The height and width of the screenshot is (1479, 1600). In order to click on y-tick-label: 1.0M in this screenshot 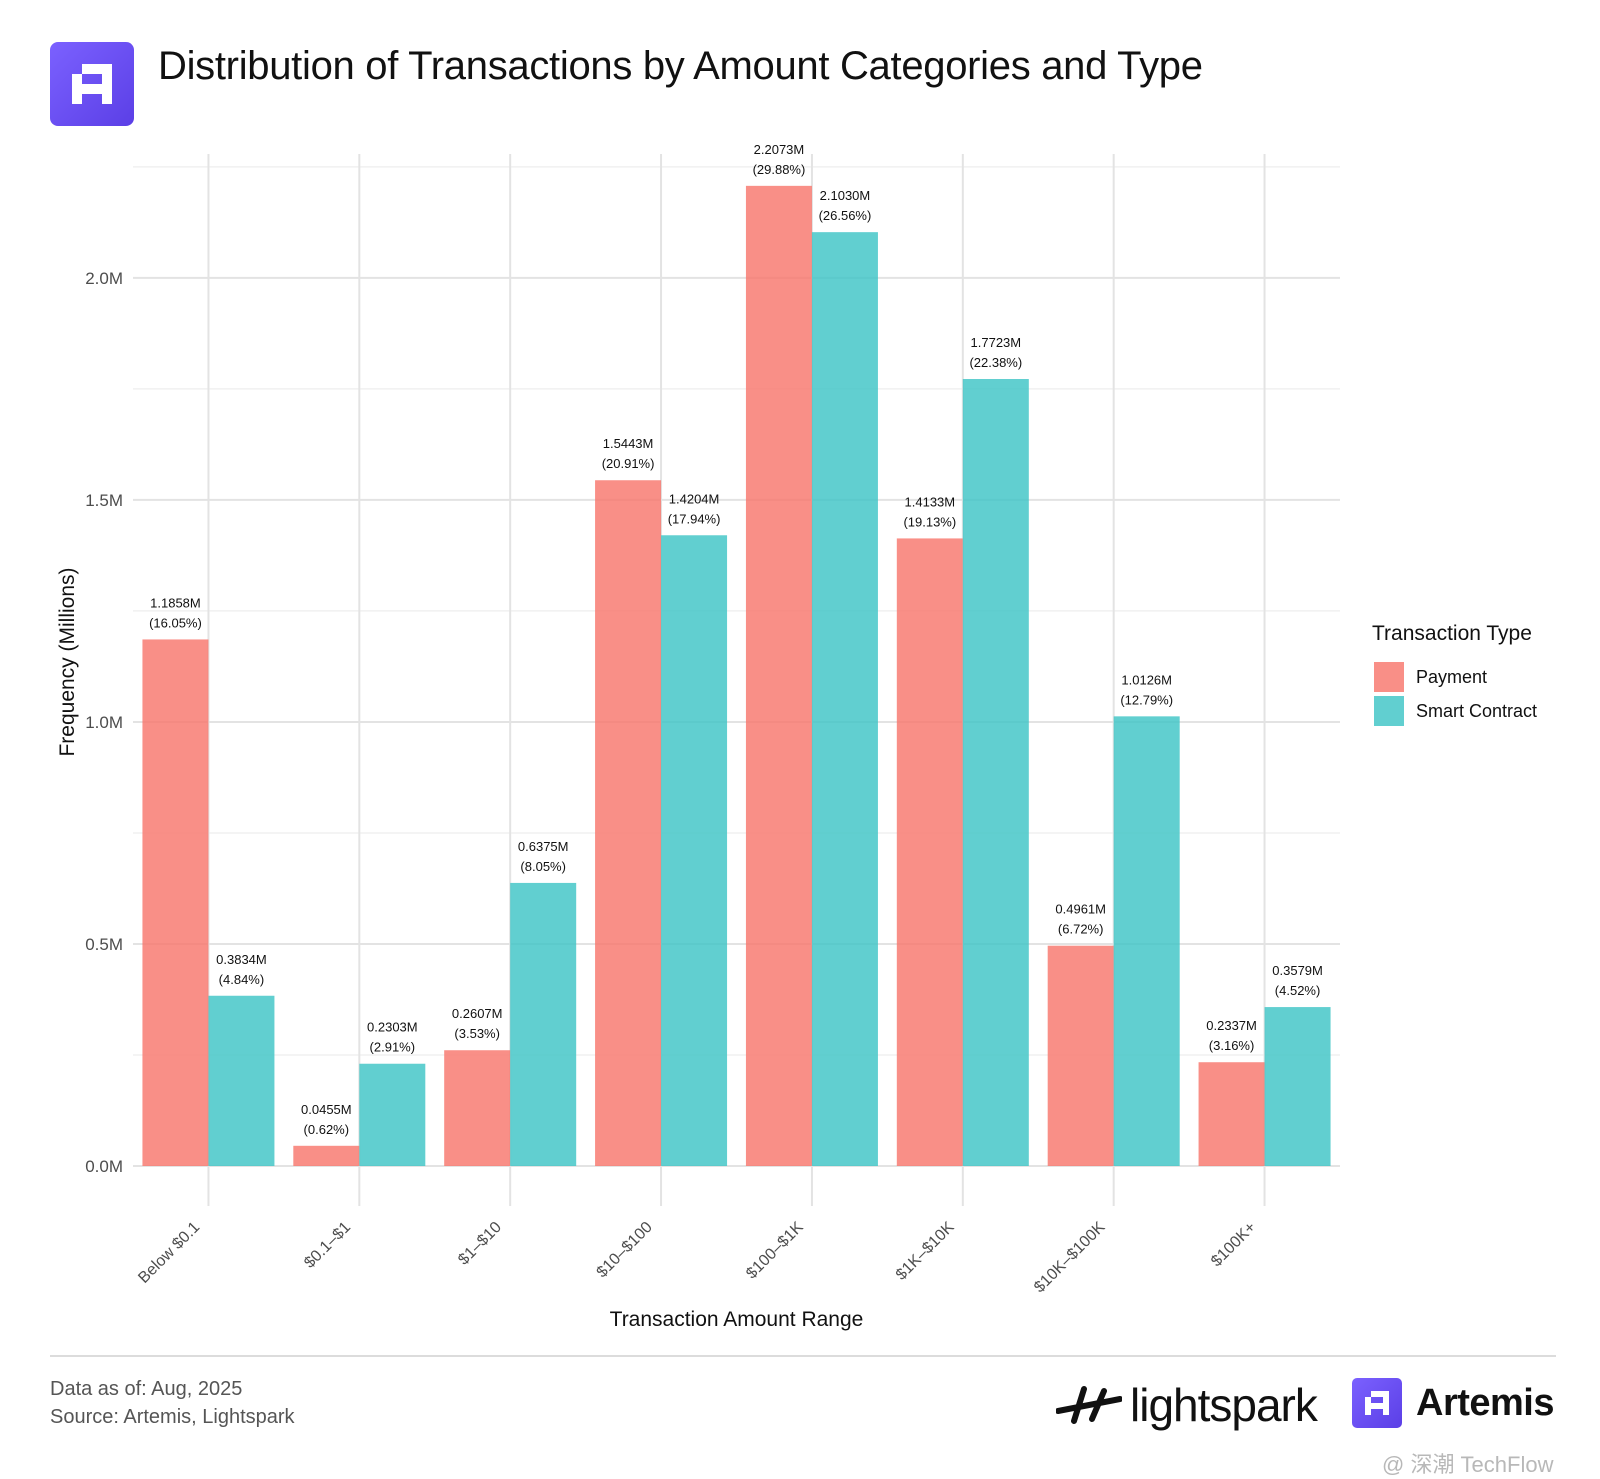, I will do `click(104, 722)`.